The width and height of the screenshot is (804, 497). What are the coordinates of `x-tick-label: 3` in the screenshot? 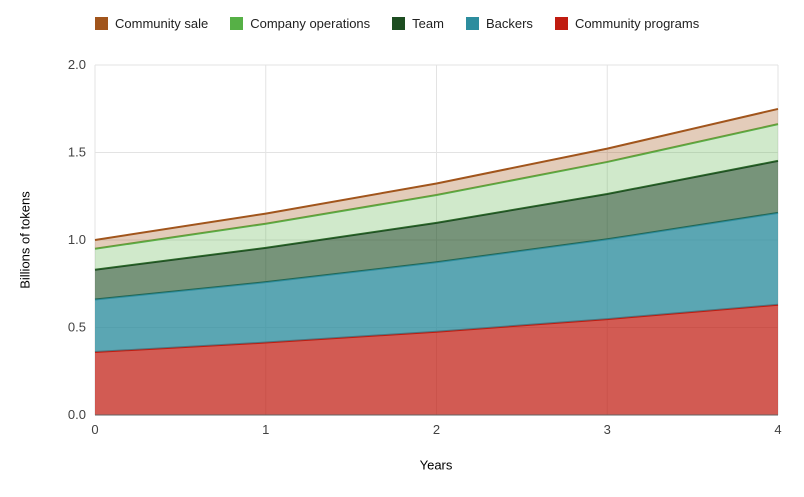 It's located at (607, 429).